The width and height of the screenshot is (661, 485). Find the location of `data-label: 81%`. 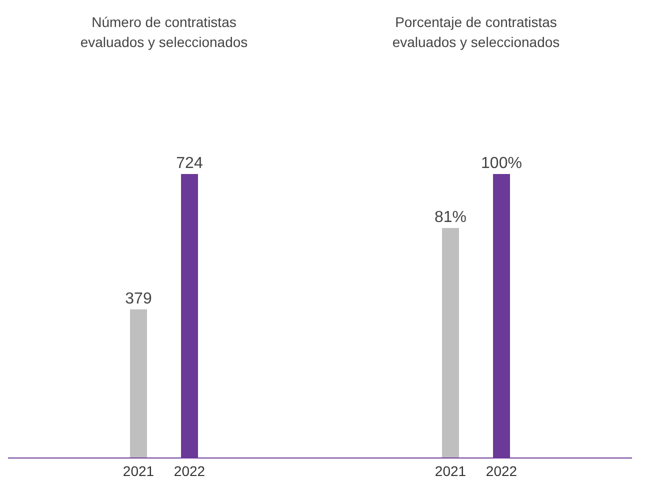

data-label: 81% is located at coordinates (450, 217).